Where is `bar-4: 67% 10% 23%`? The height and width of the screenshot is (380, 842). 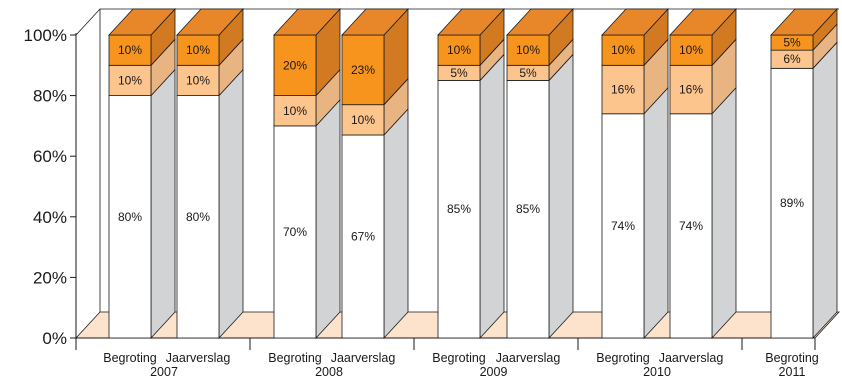
bar-4: 67% 10% 23% is located at coordinates (375, 173).